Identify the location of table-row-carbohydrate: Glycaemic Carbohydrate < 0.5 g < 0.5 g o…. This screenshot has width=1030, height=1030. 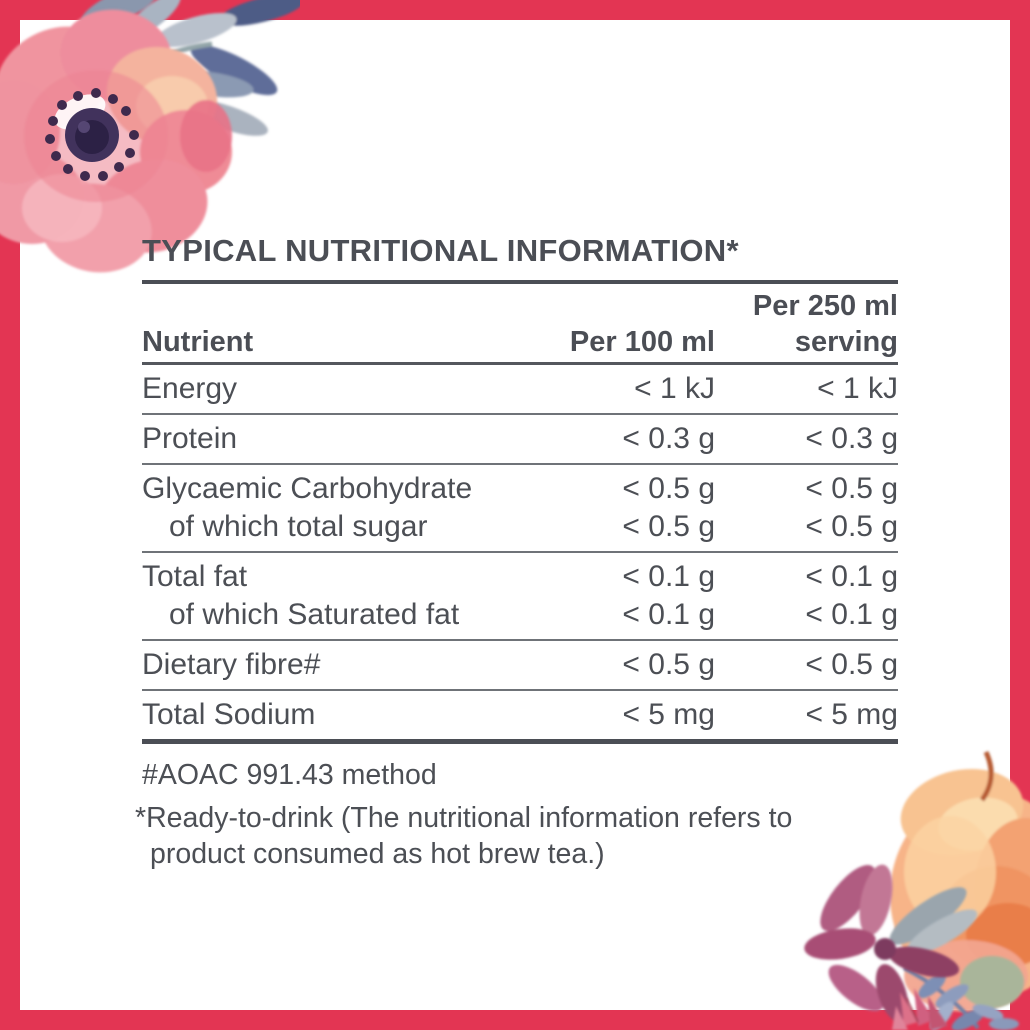
(520, 509).